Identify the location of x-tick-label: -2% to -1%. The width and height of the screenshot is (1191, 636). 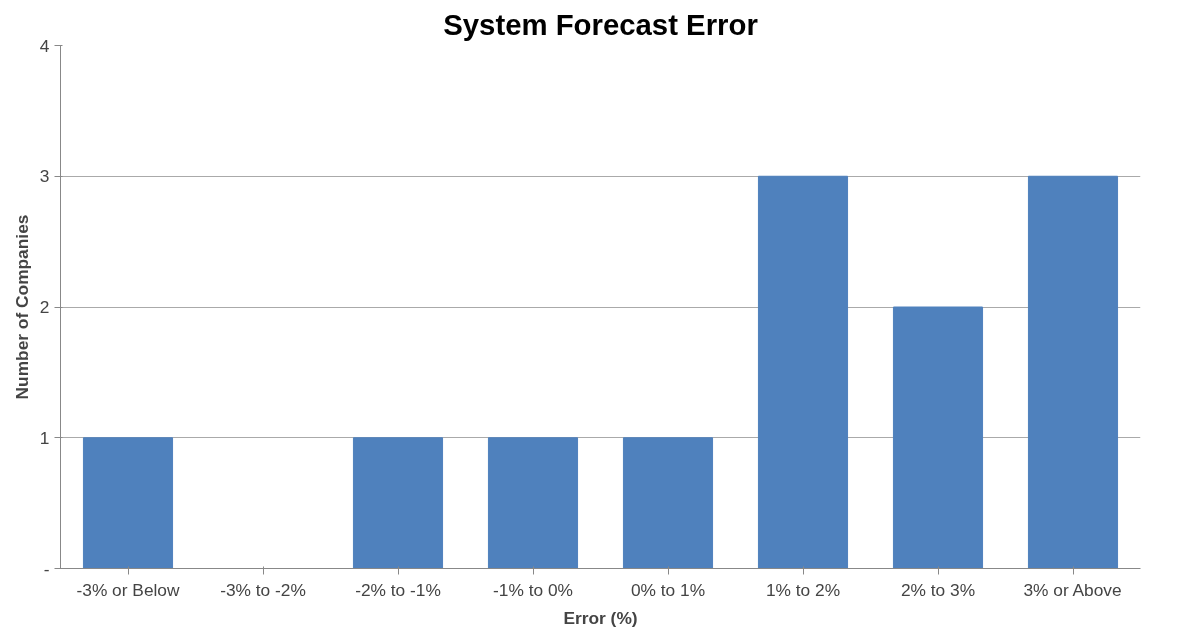
(398, 589).